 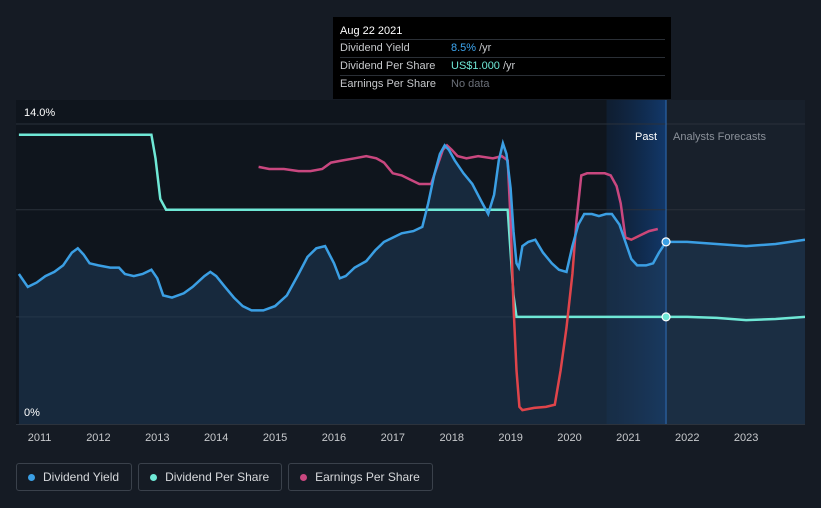 What do you see at coordinates (334, 438) in the screenshot?
I see `x-tick-label: 2016` at bounding box center [334, 438].